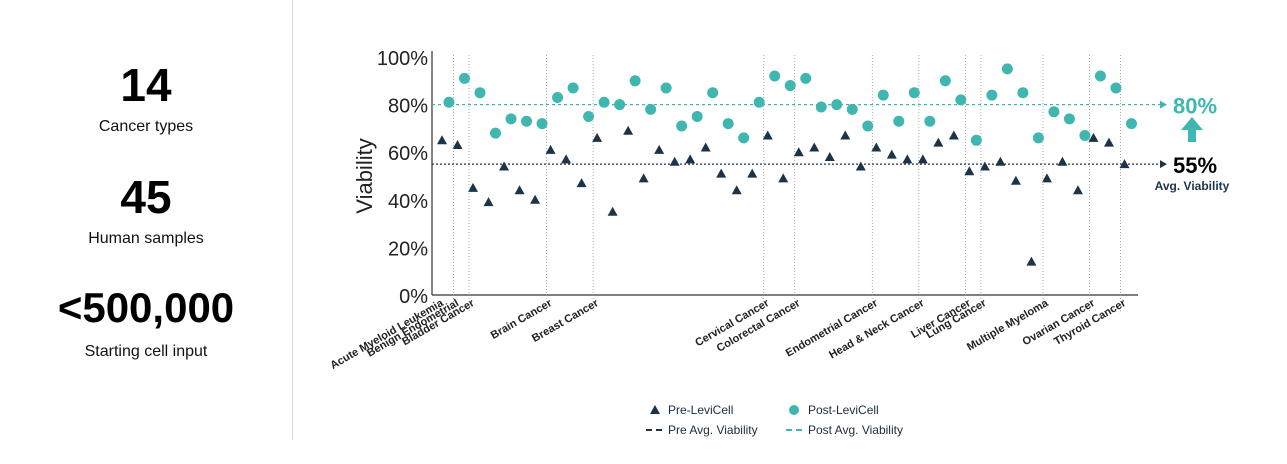  What do you see at coordinates (408, 154) in the screenshot?
I see `y-tick-label: 60%` at bounding box center [408, 154].